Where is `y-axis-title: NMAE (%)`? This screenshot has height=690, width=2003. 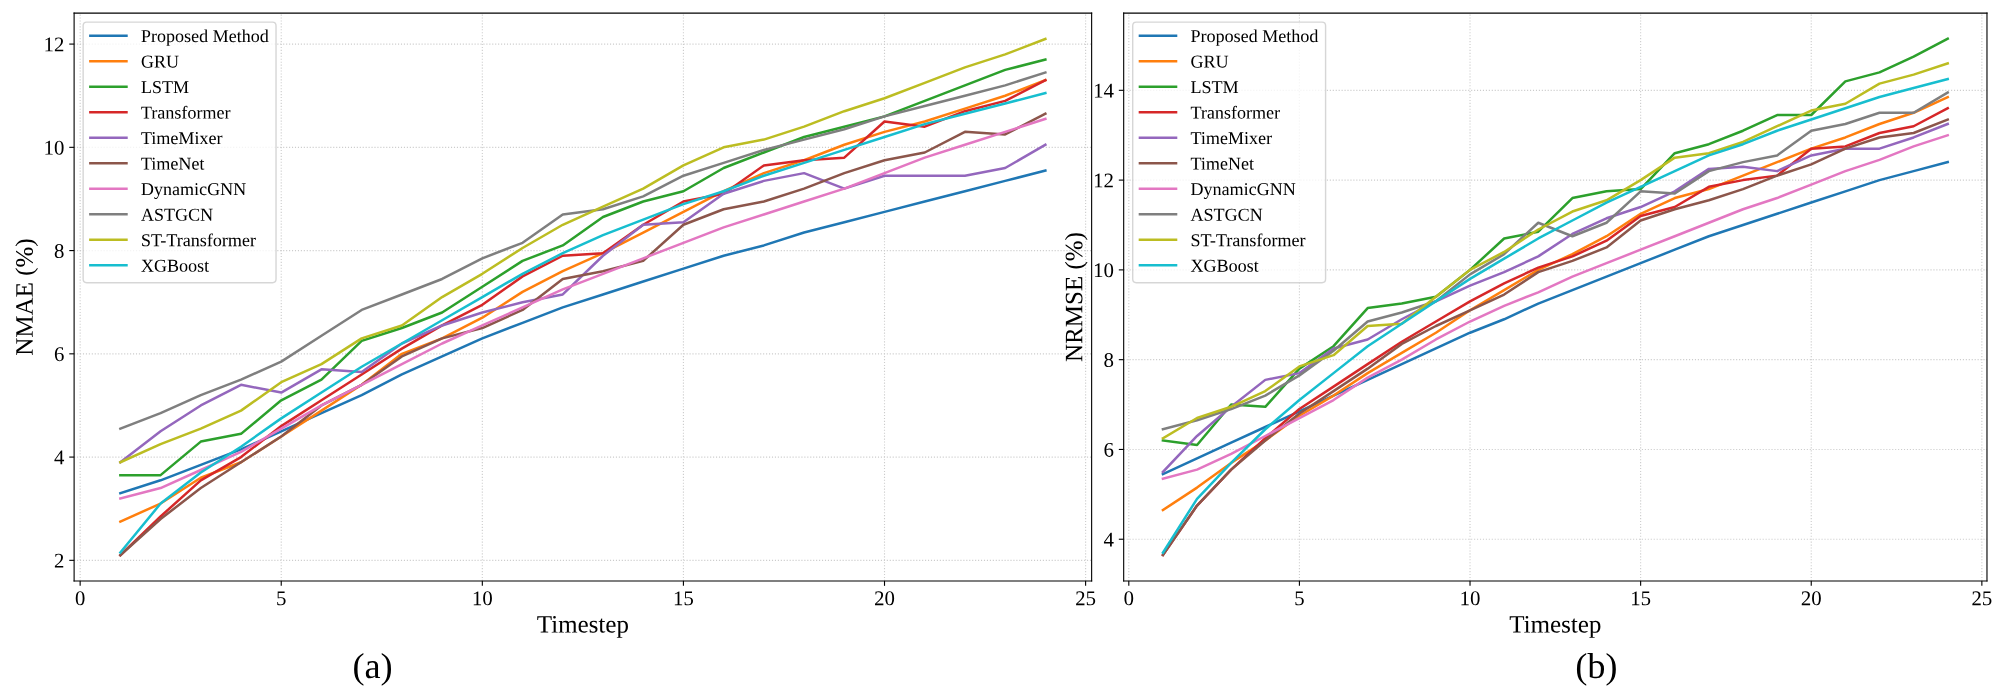
y-axis-title: NMAE (%) is located at coordinates (26, 297).